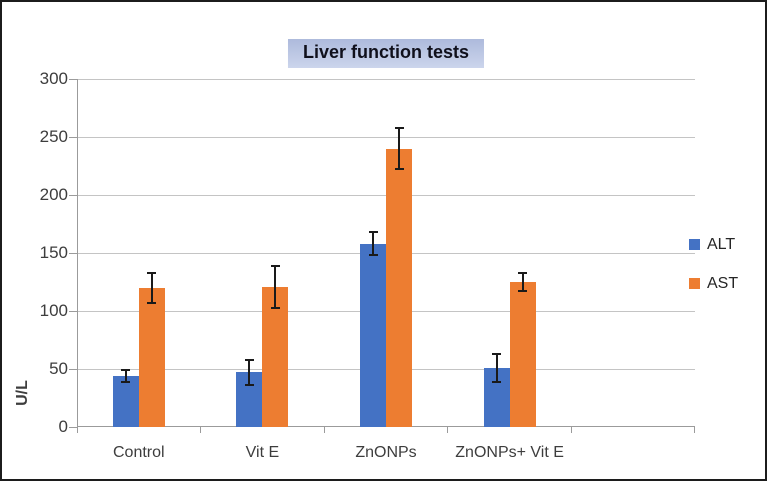 The height and width of the screenshot is (481, 767). What do you see at coordinates (53, 78) in the screenshot?
I see `y-tick-label-300: 300` at bounding box center [53, 78].